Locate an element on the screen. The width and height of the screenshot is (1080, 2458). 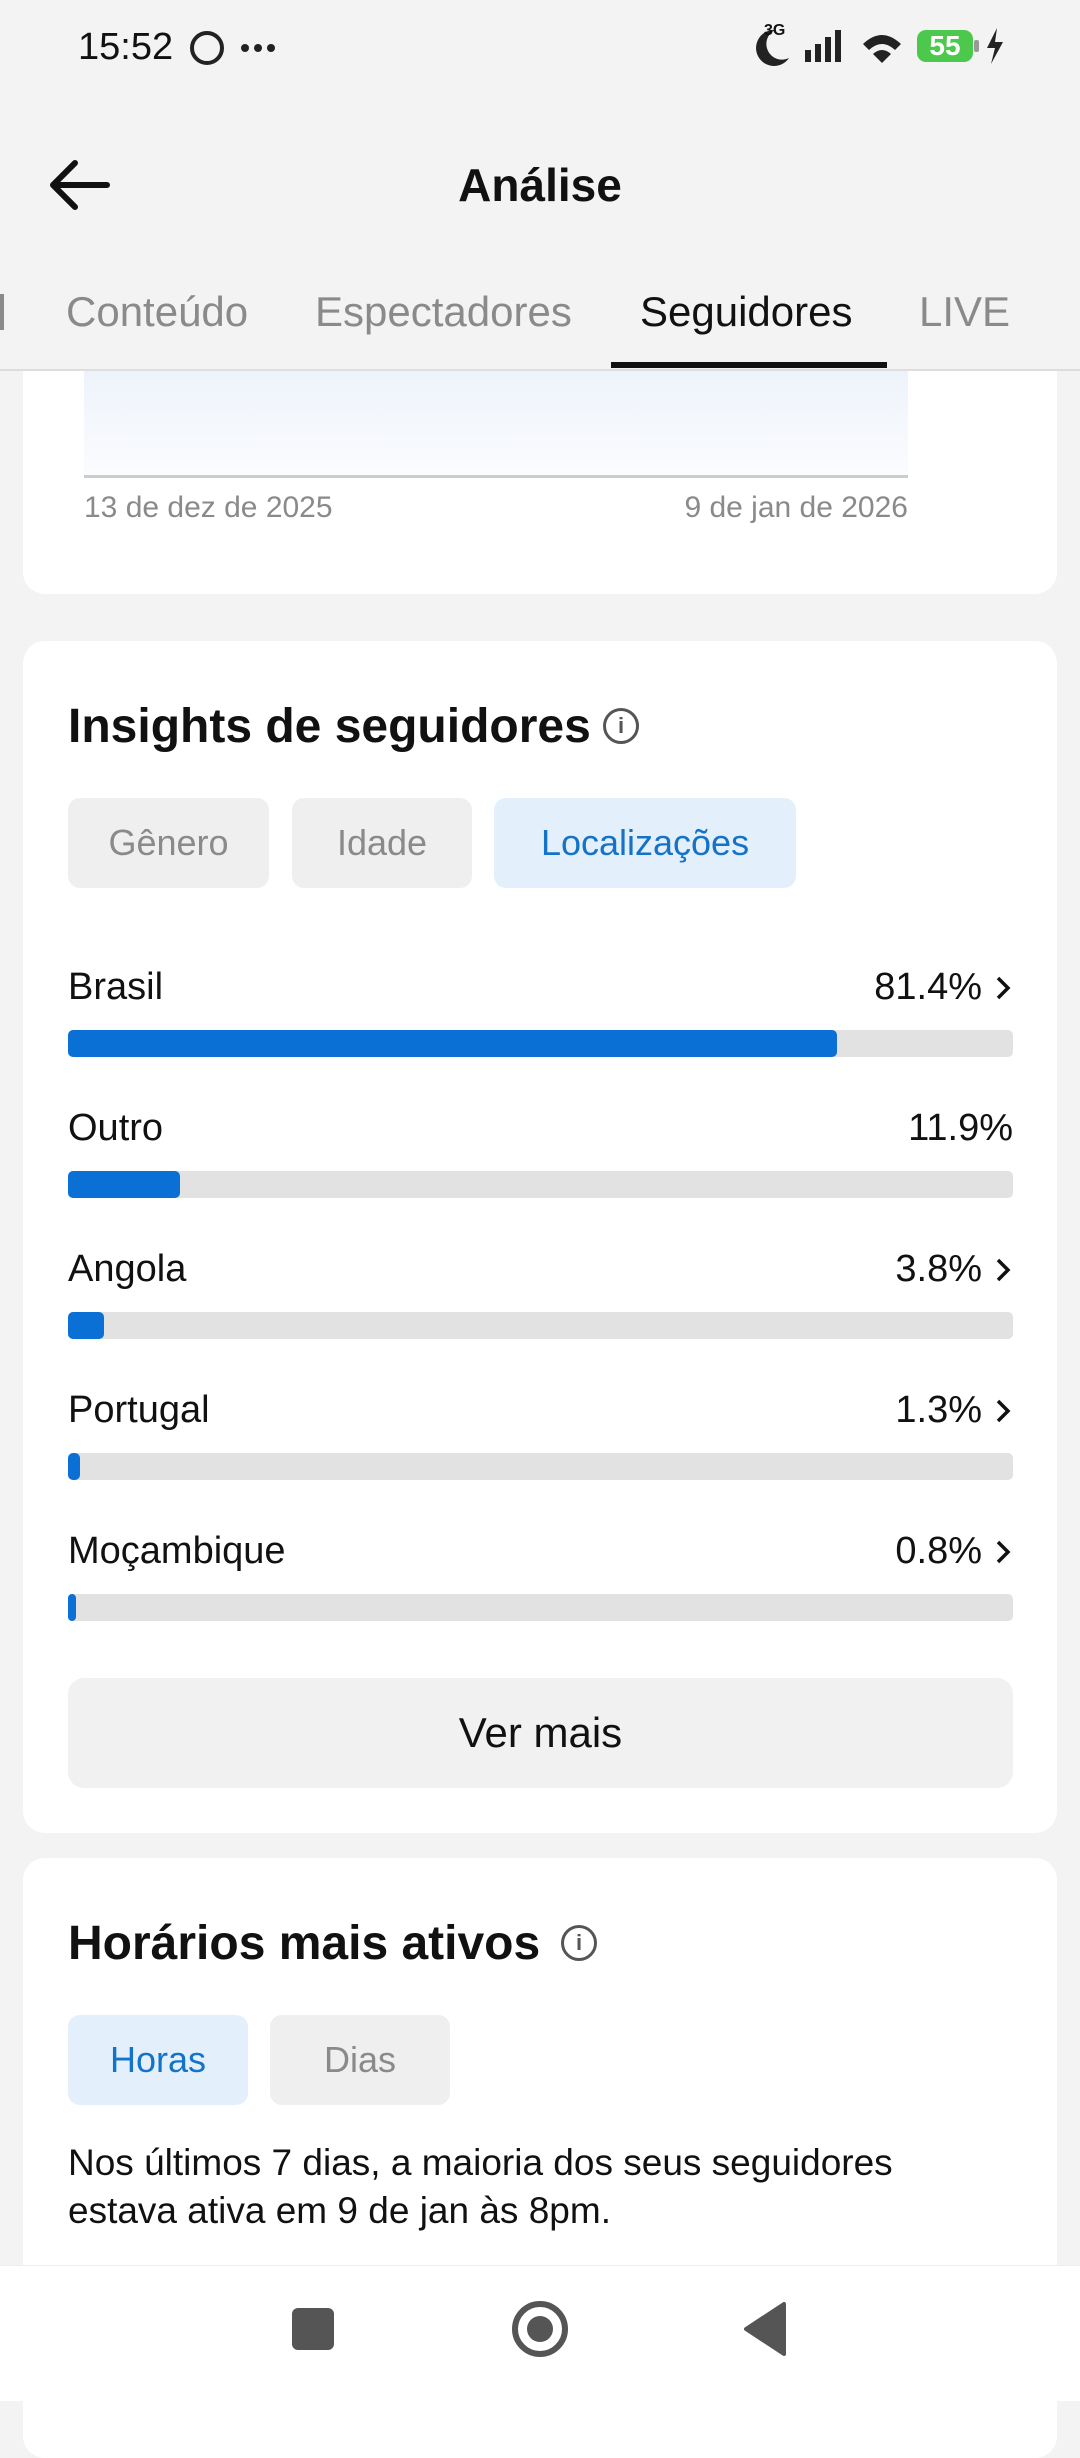
back-button is located at coordinates (80, 185).